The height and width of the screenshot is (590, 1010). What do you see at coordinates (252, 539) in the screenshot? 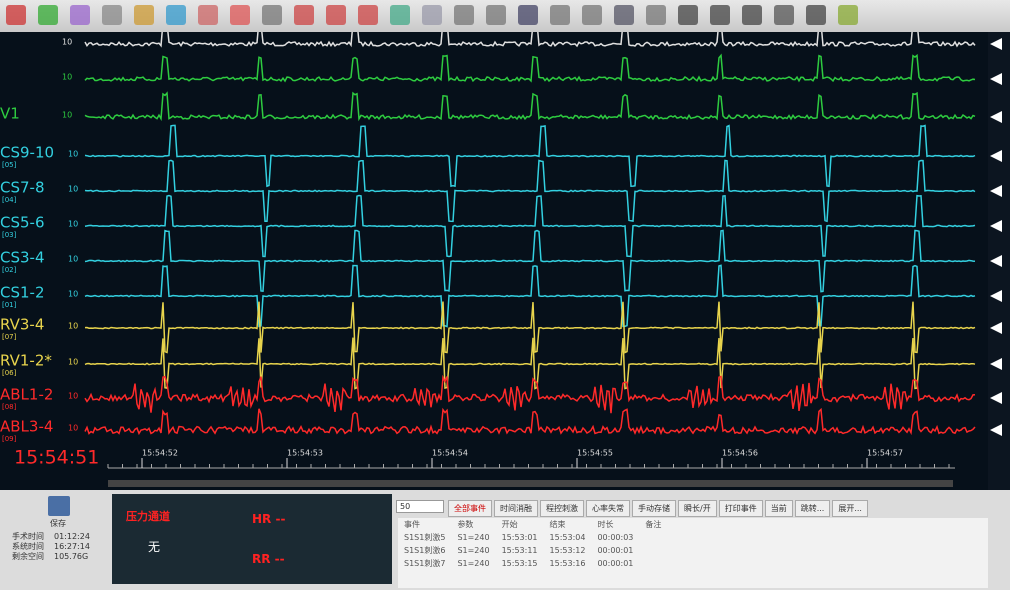
I see `pressure-panel: 压力通道 无 HR -- RR --` at bounding box center [252, 539].